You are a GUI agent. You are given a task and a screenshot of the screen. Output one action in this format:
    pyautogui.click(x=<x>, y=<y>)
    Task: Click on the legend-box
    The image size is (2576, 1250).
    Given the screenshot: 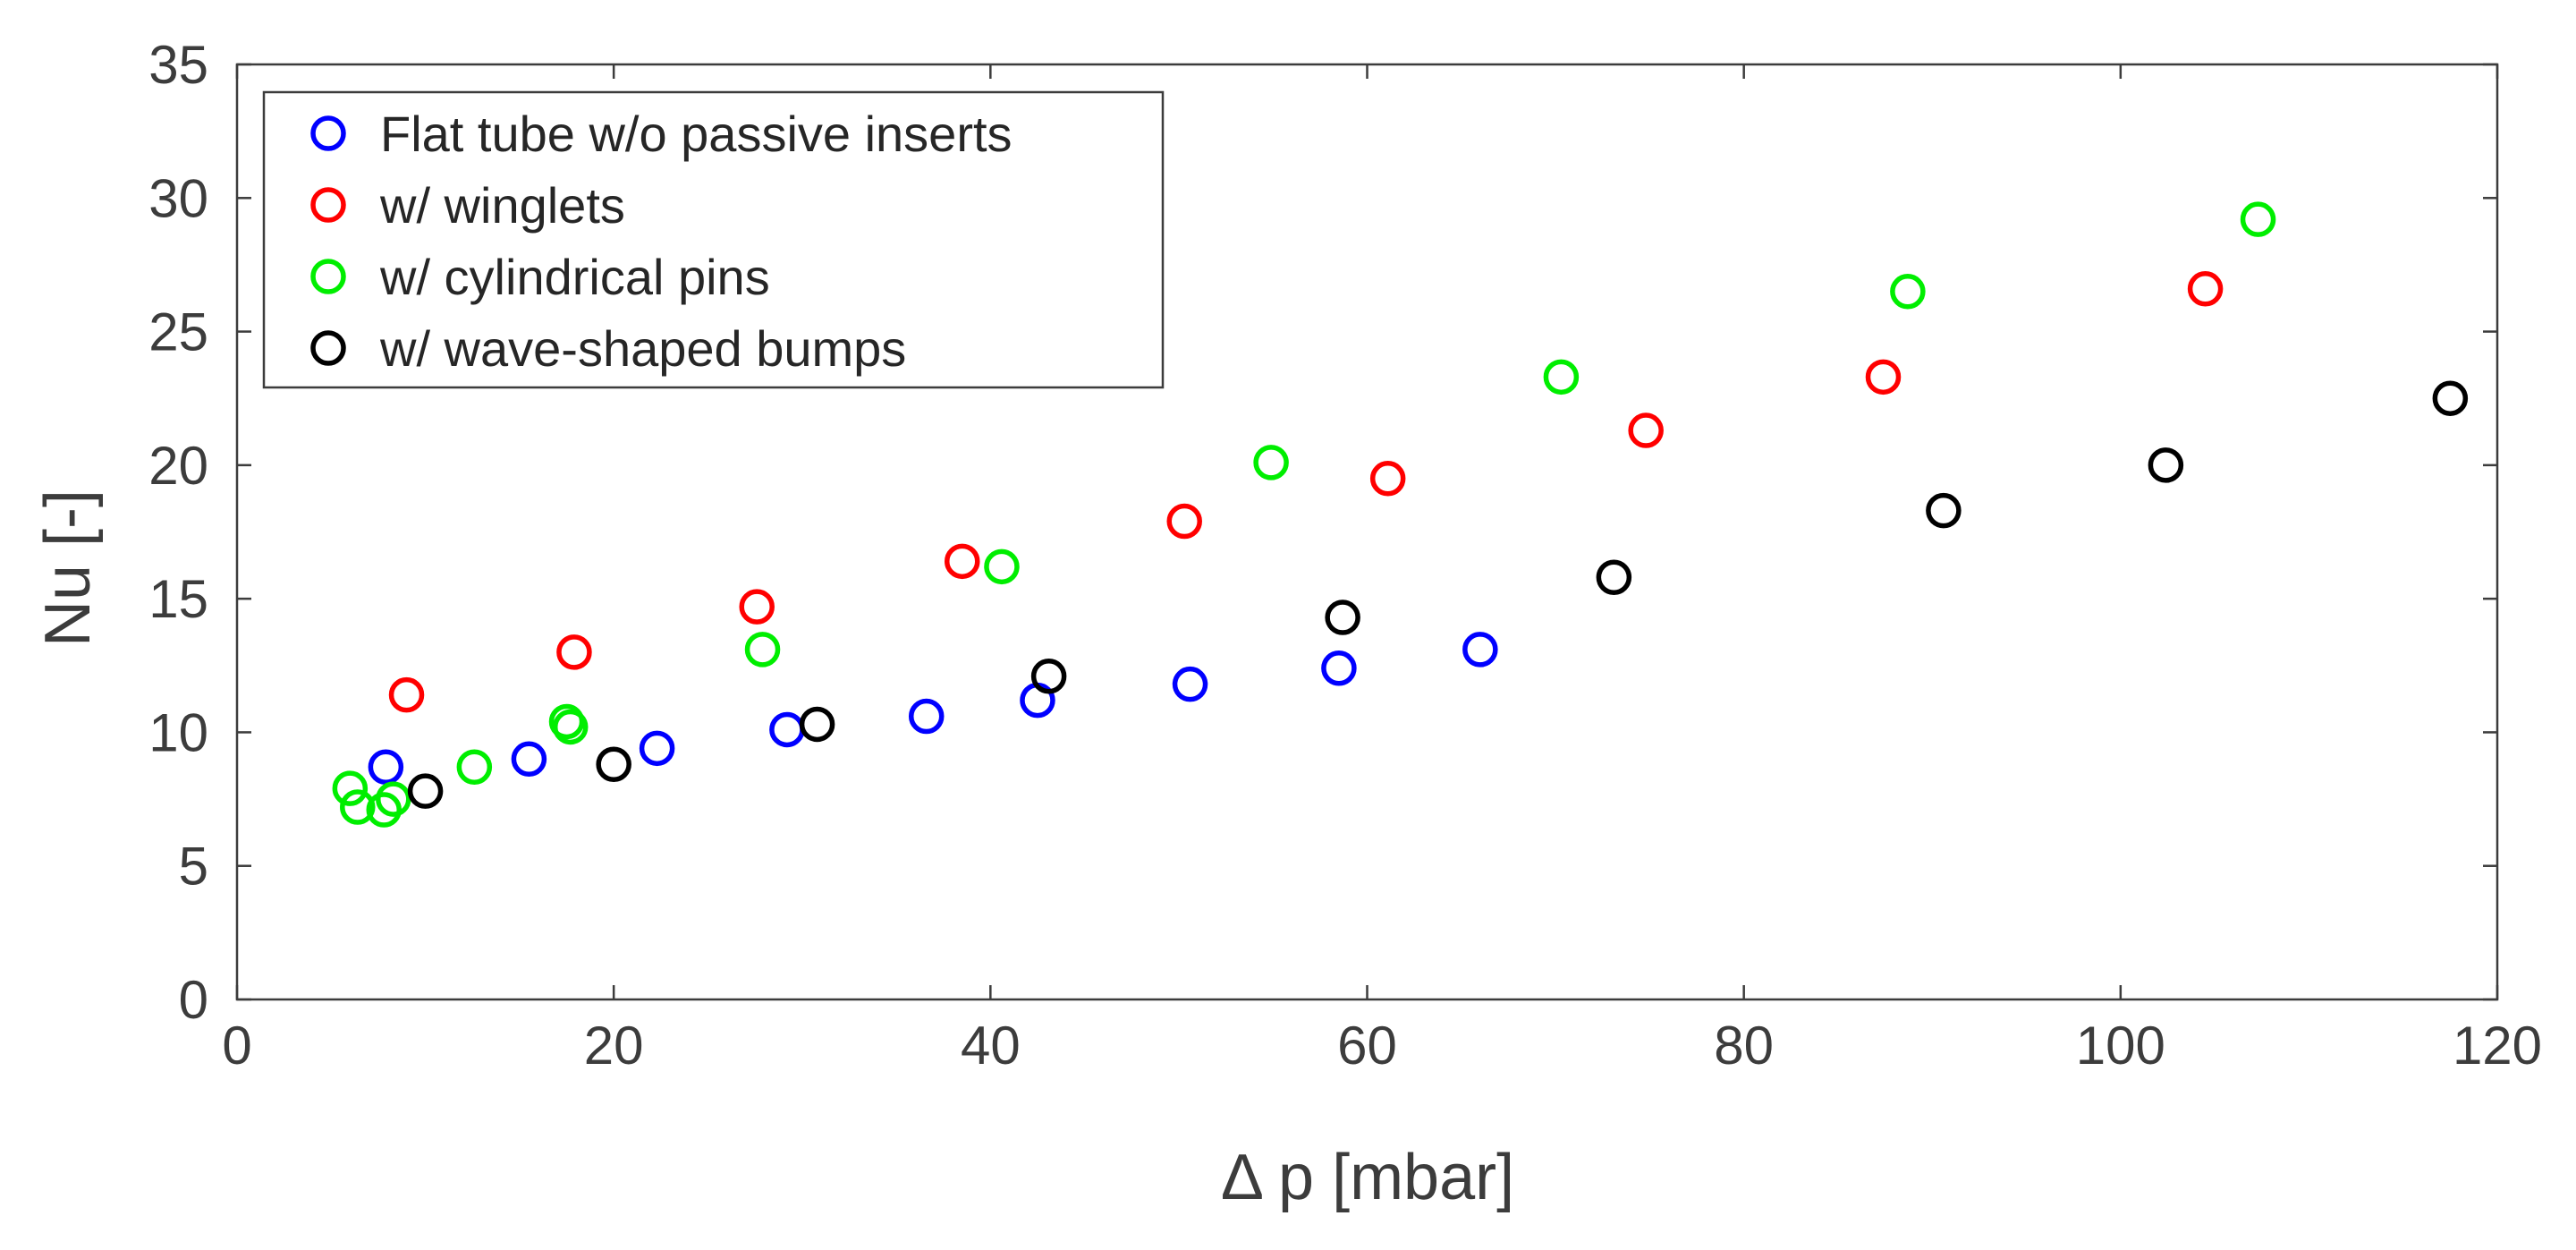 What is the action you would take?
    pyautogui.click(x=713, y=239)
    